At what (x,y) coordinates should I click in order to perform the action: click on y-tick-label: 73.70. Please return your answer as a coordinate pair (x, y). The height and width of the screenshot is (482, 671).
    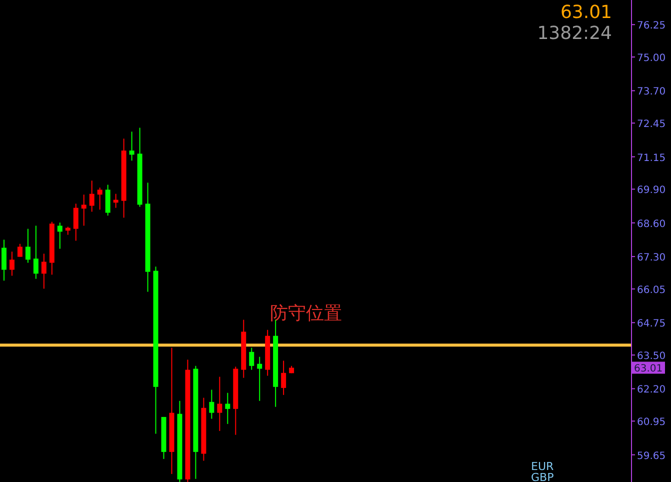
    Looking at the image, I should click on (651, 92).